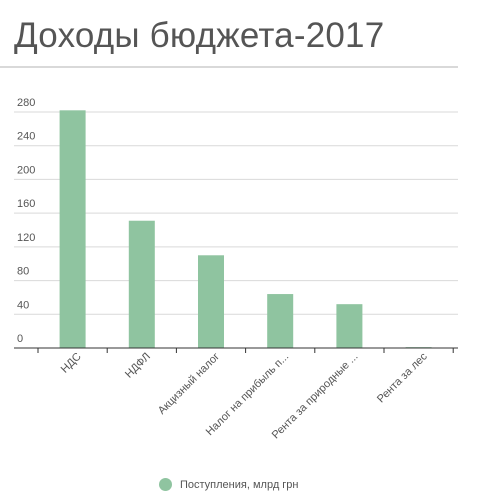 The width and height of the screenshot is (484, 497). What do you see at coordinates (26, 204) in the screenshot?
I see `y-tick-label: 160` at bounding box center [26, 204].